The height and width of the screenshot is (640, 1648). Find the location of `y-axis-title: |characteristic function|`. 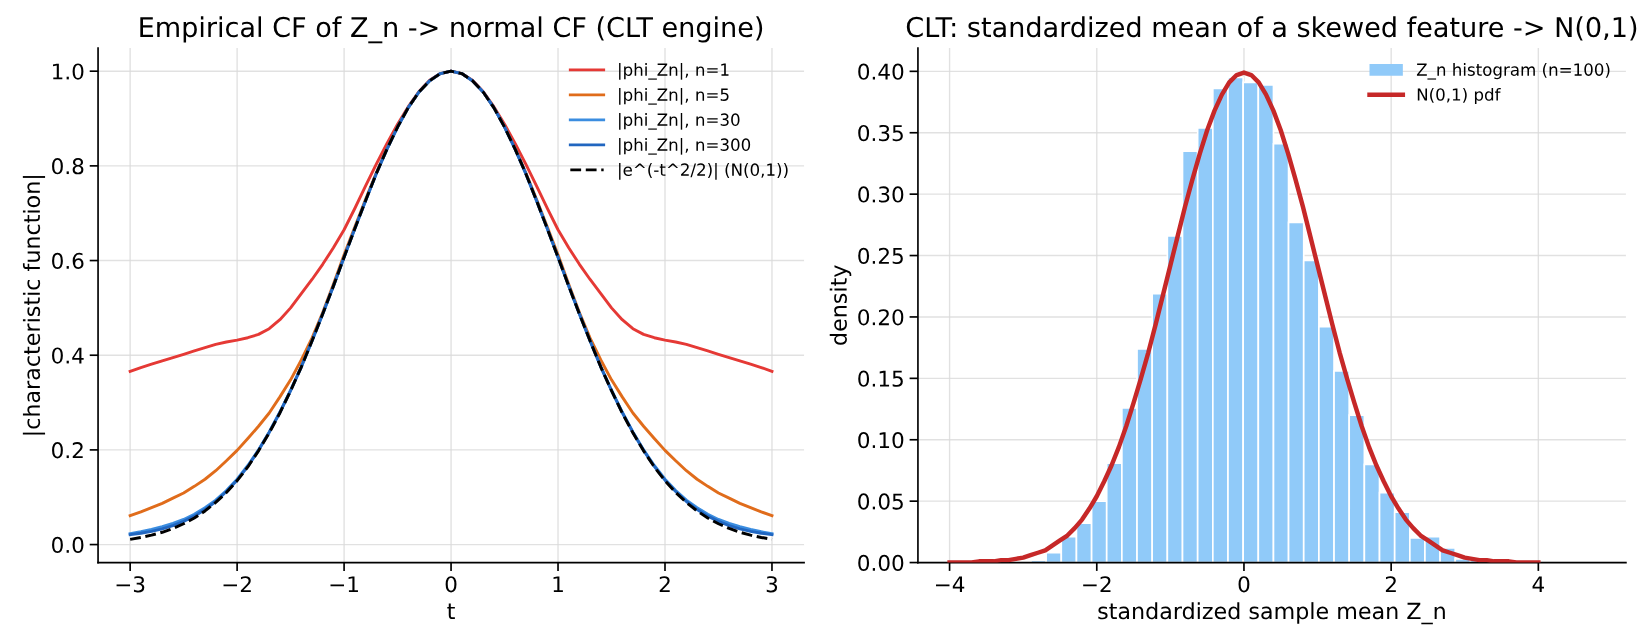

y-axis-title: |characteristic function| is located at coordinates (34, 305).